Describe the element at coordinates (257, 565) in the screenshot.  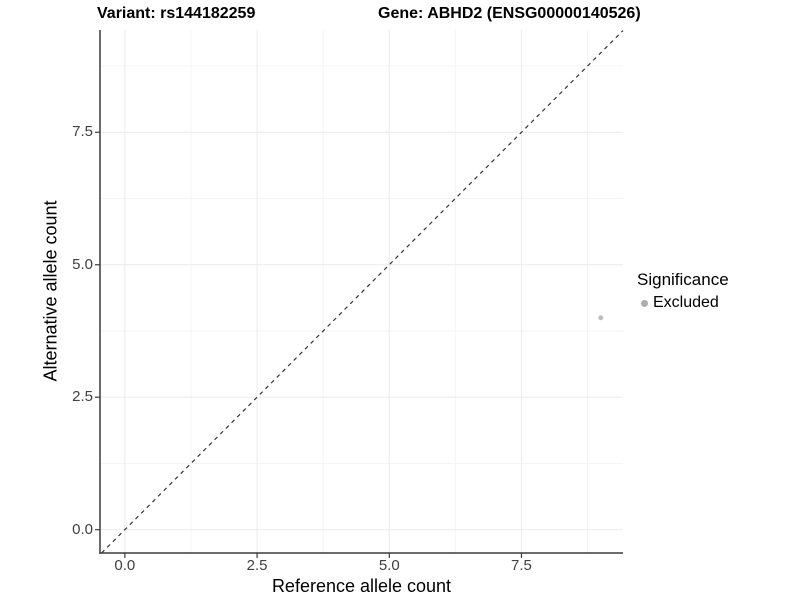
I see `x-tick-label: 2.5` at that location.